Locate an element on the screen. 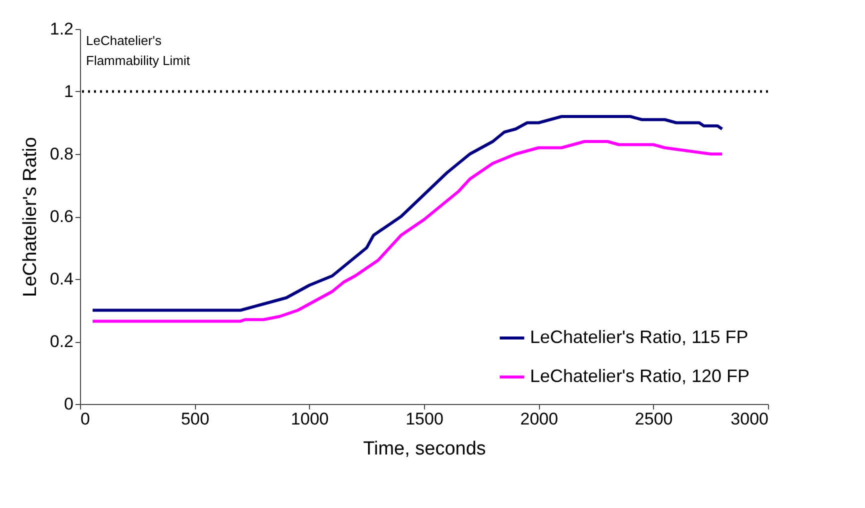 Image resolution: width=865 pixels, height=508 pixels. x-tick-label: 3000 is located at coordinates (749, 419).